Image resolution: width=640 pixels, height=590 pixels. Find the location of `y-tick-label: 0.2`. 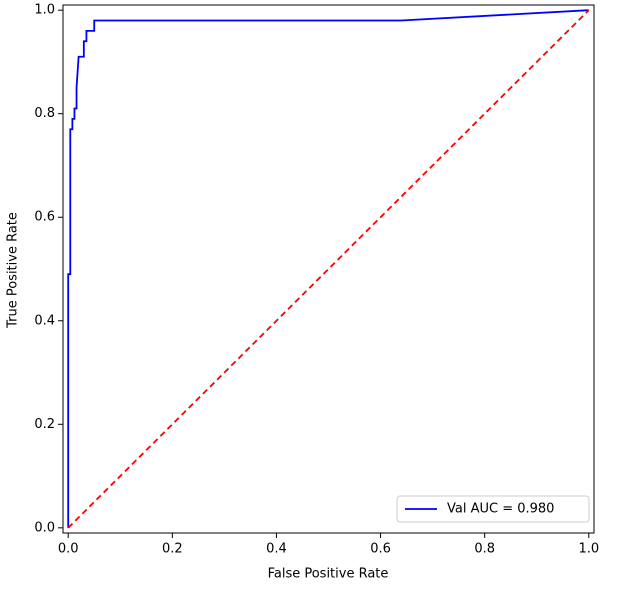

y-tick-label: 0.2 is located at coordinates (44, 424).